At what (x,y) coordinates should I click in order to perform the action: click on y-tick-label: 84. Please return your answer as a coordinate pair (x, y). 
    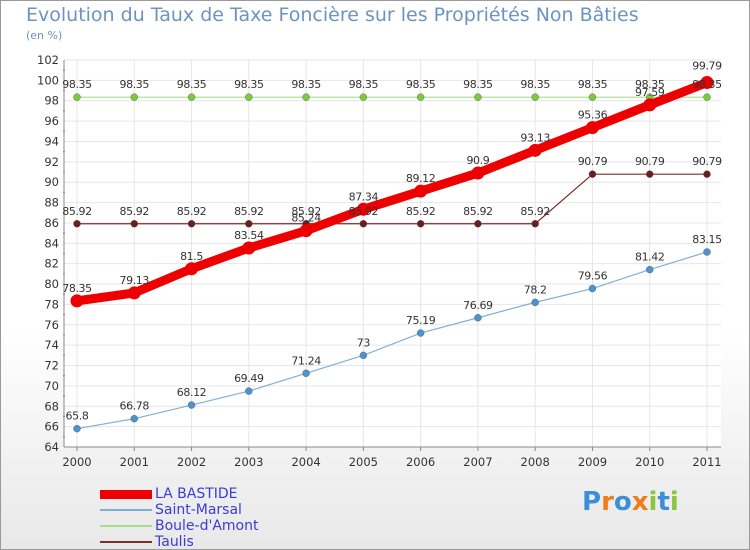
    Looking at the image, I should click on (51, 243).